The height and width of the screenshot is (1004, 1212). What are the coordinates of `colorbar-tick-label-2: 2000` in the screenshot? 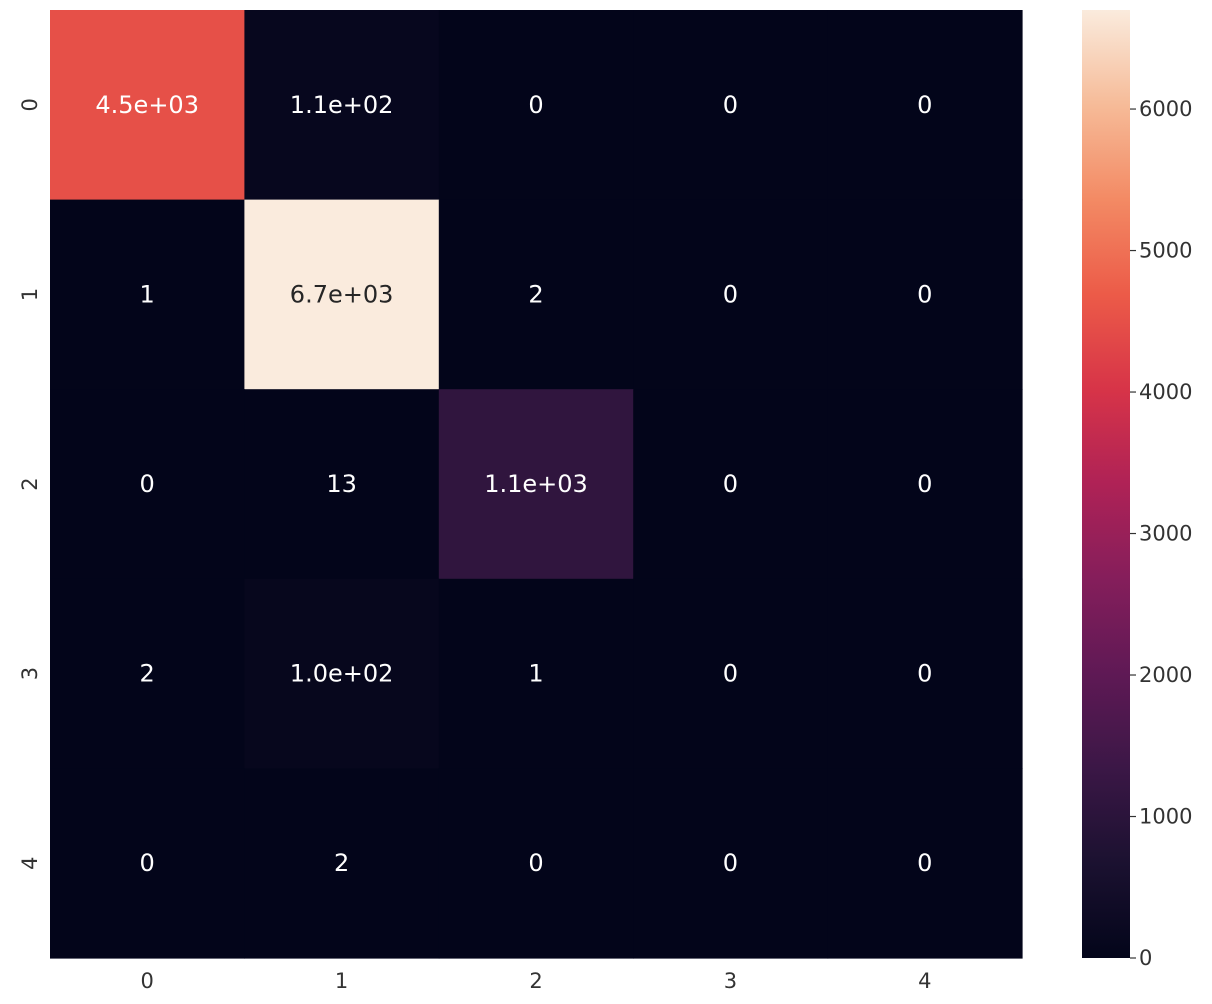 It's located at (1165, 675).